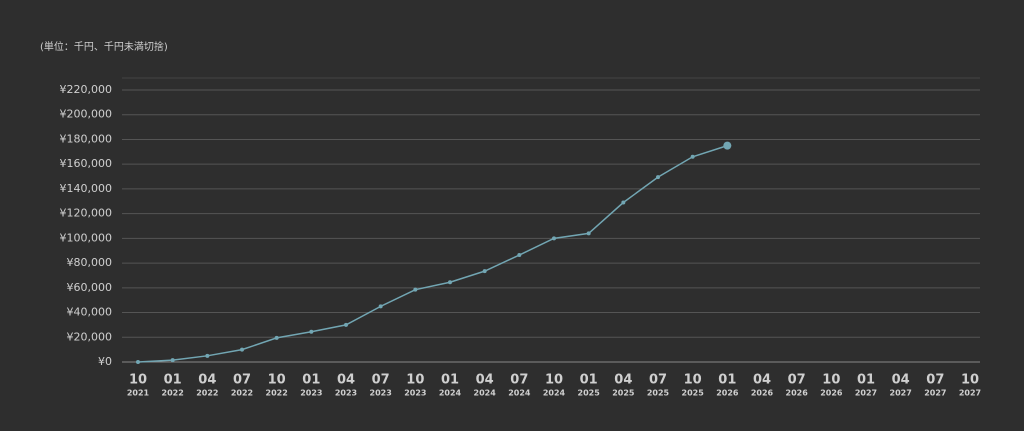 The image size is (1024, 431). I want to click on y-tick-label: ¥160,000, so click(86, 163).